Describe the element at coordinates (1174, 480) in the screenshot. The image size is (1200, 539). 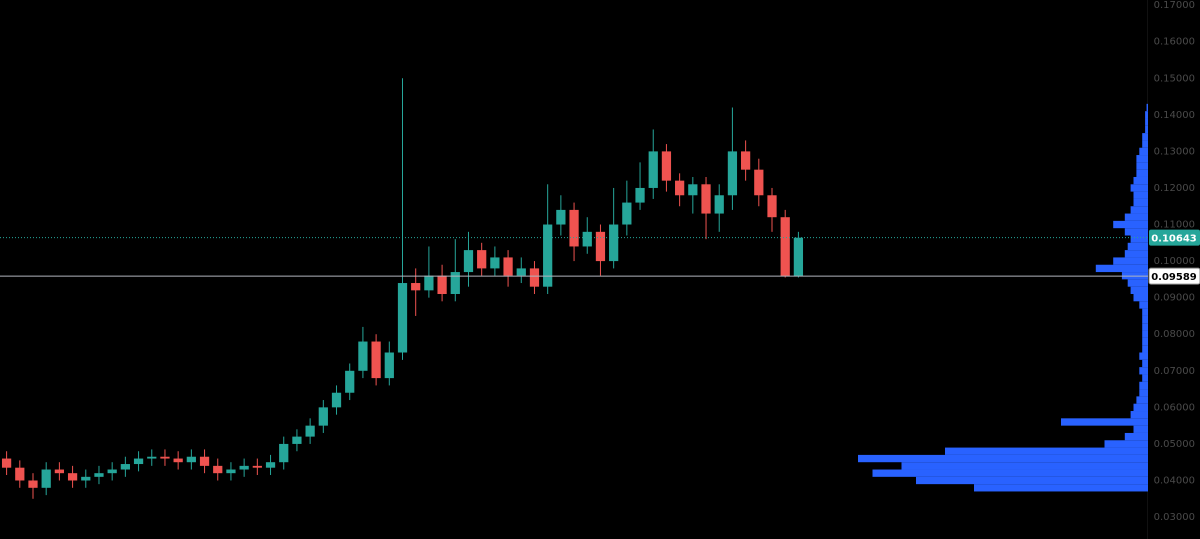
I see `y-tick-label: 0.04000` at that location.